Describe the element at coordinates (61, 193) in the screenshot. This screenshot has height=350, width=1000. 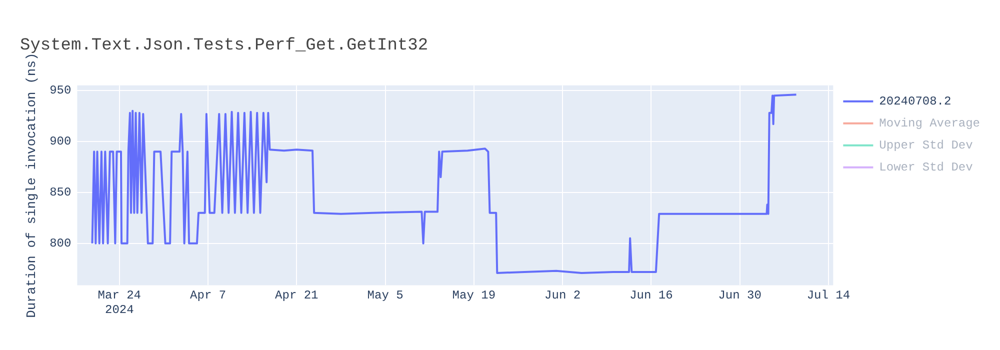
I see `y-tick-label: 850` at that location.